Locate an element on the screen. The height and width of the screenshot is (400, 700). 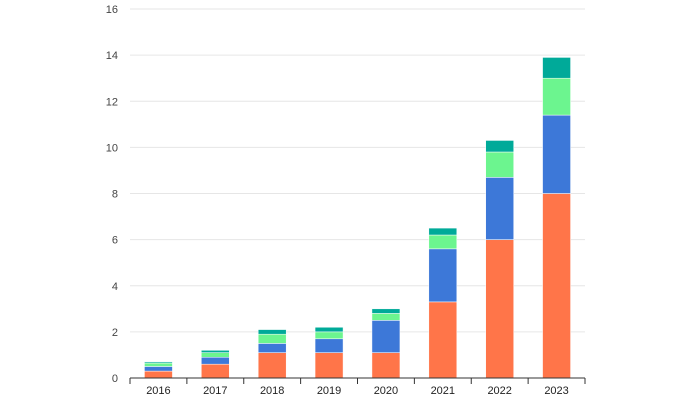
y-tick-label: 10 is located at coordinates (112, 148).